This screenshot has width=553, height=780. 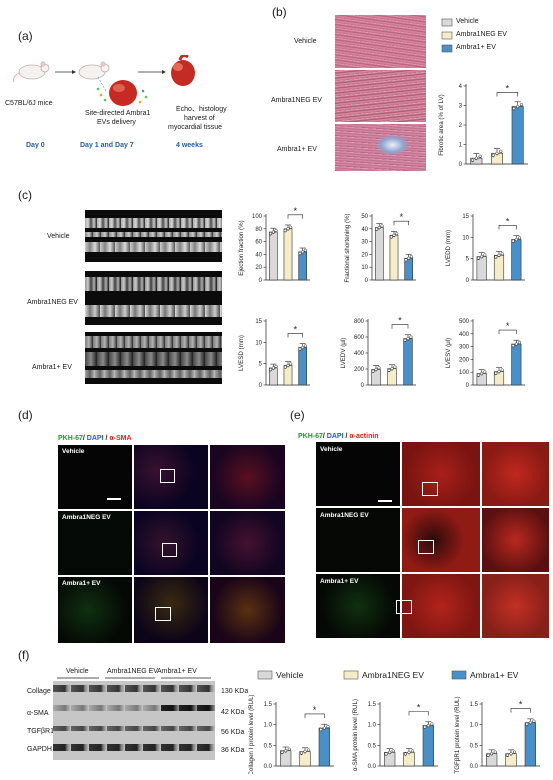 I want to click on panel-e-label: (e), so click(x=297, y=415).